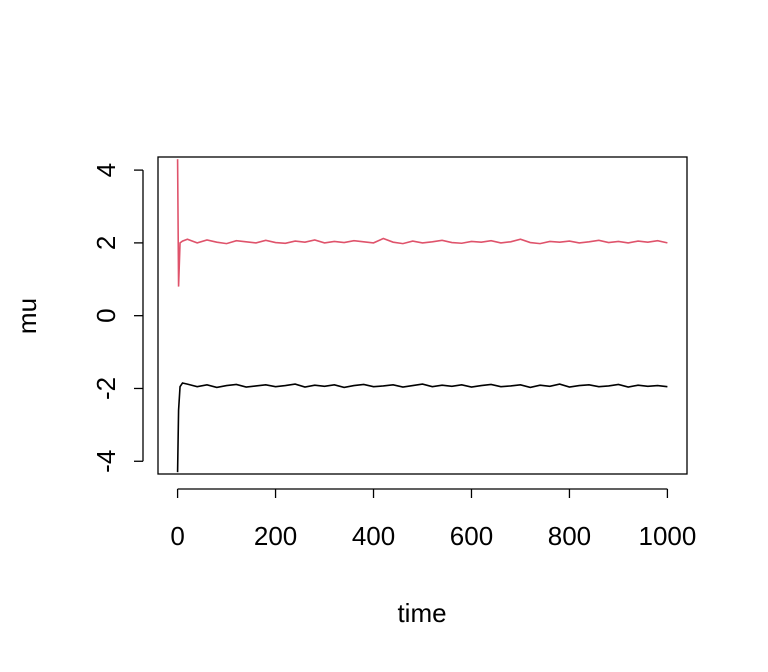 This screenshot has height=672, width=768. Describe the element at coordinates (106, 315) in the screenshot. I see `y-tick-label: 0` at that location.